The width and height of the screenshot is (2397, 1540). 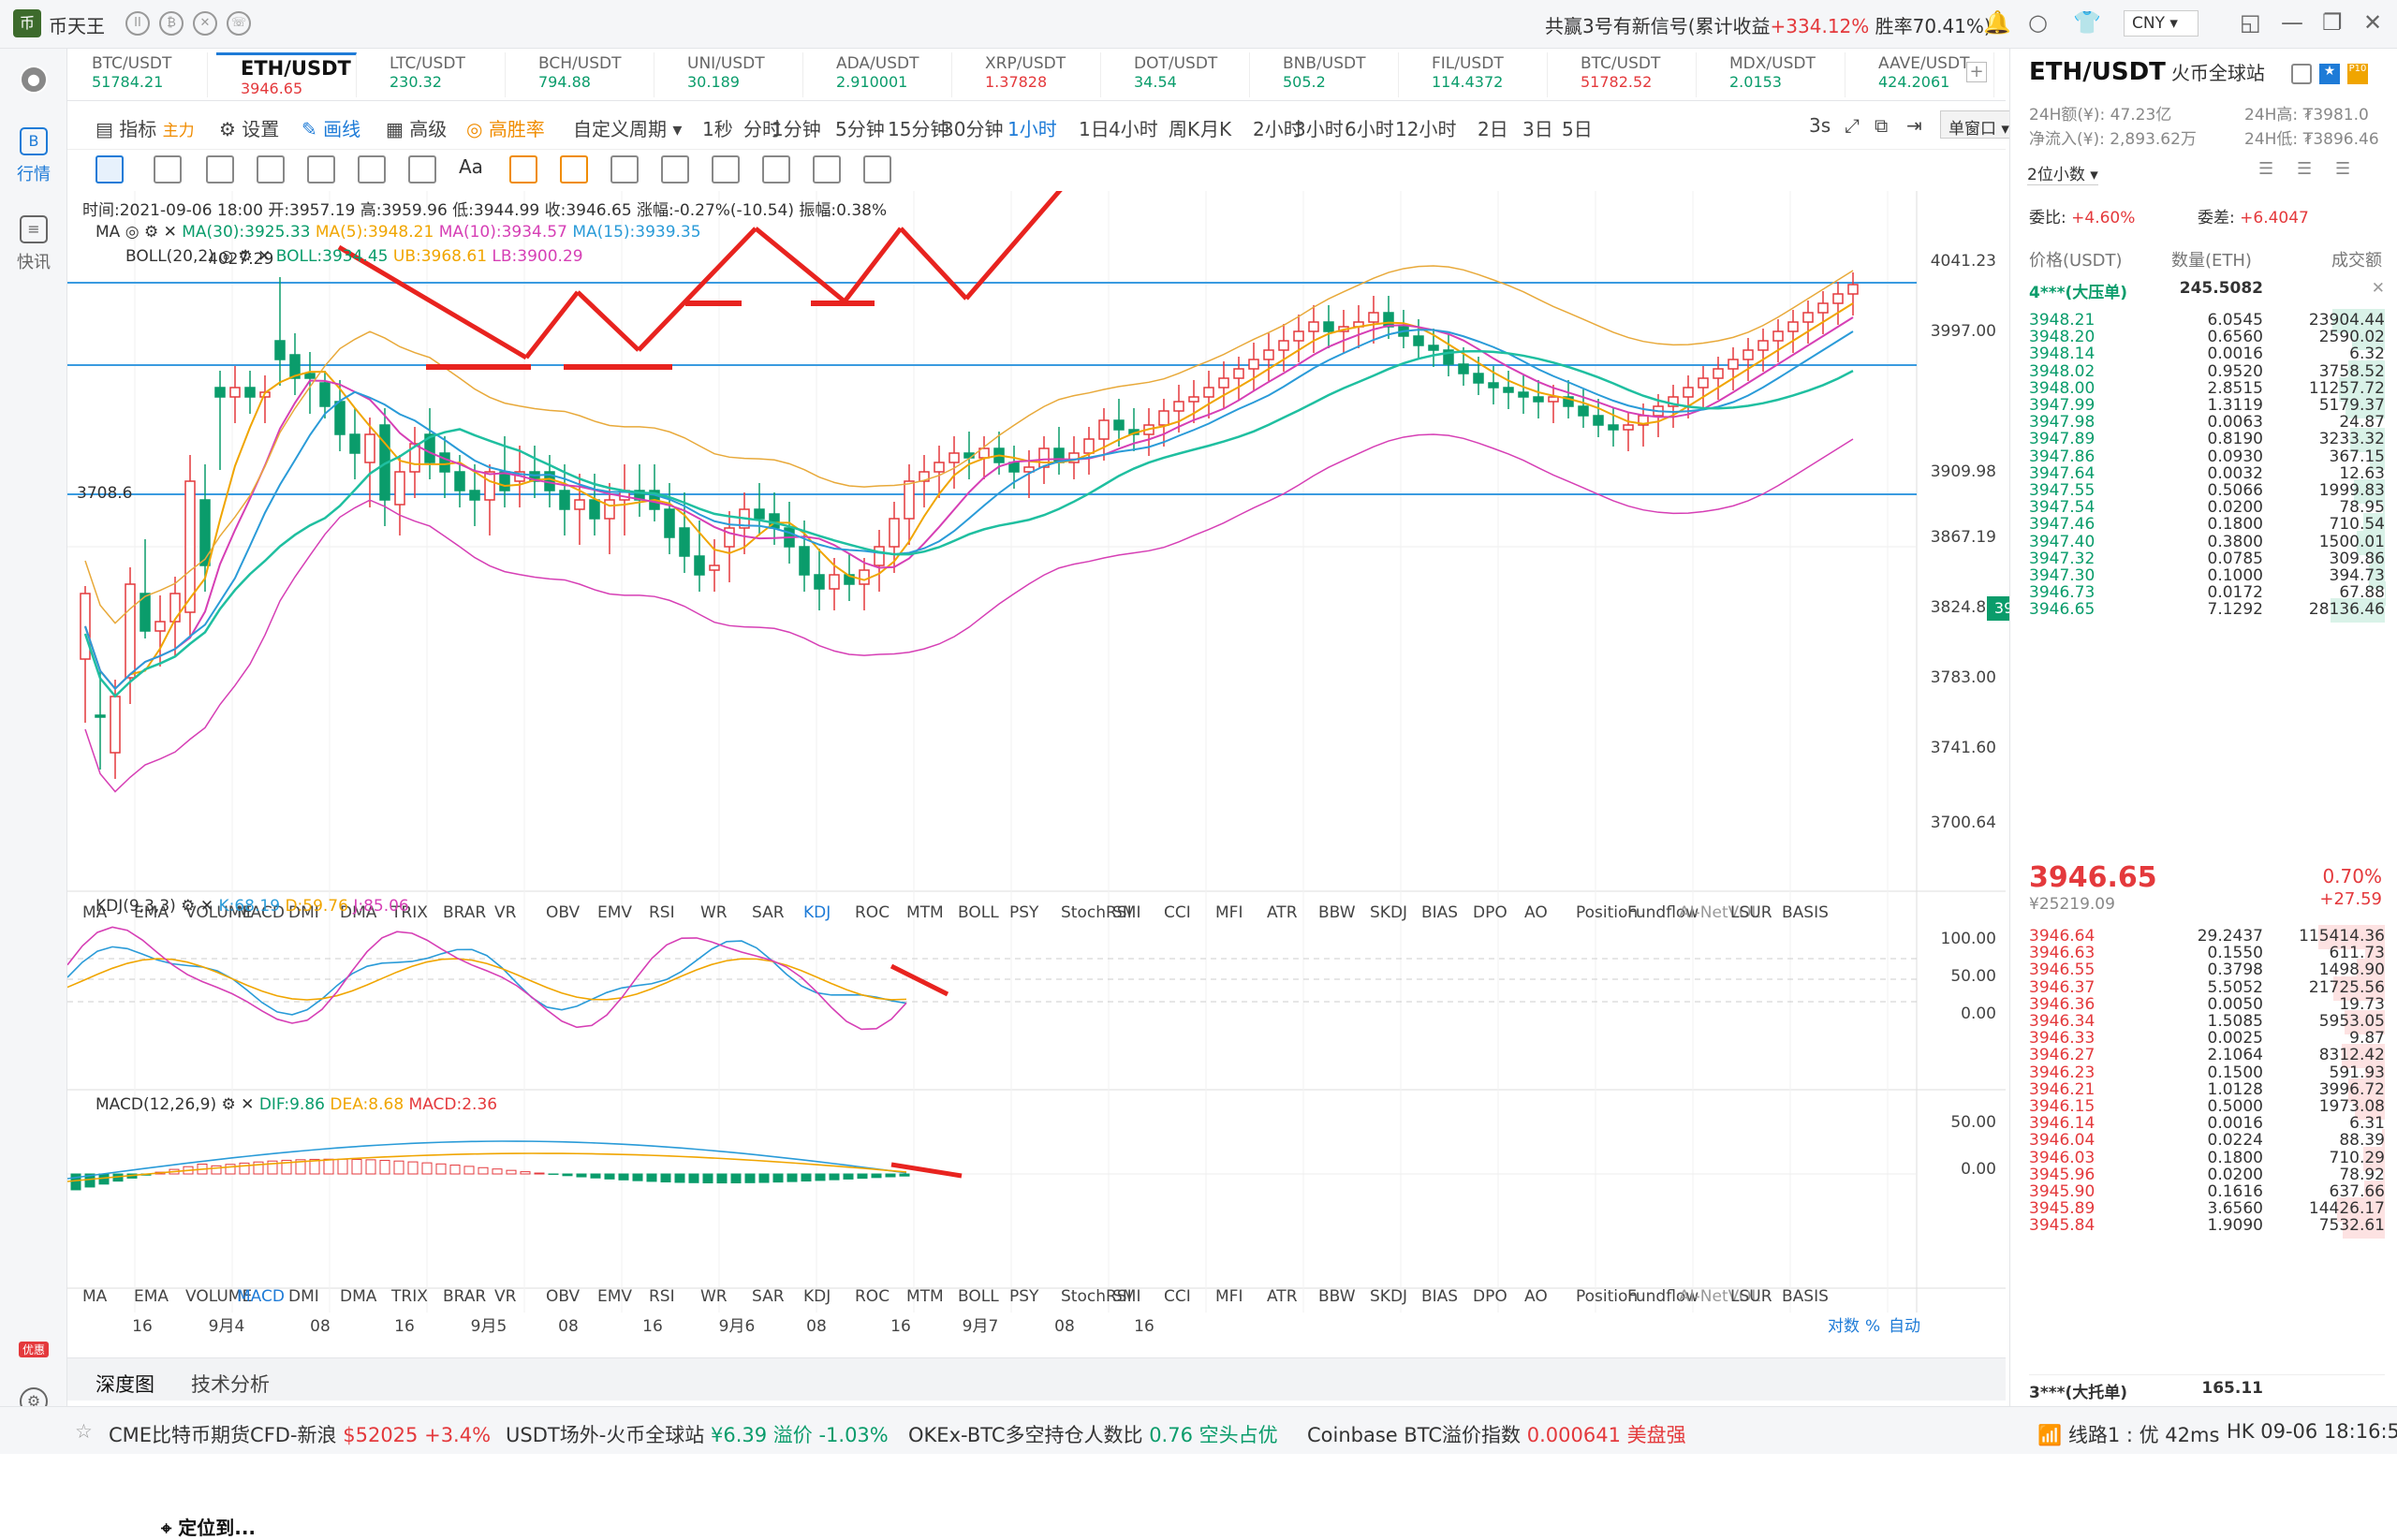 I want to click on draw-button: ✎ 画线, so click(x=330, y=127).